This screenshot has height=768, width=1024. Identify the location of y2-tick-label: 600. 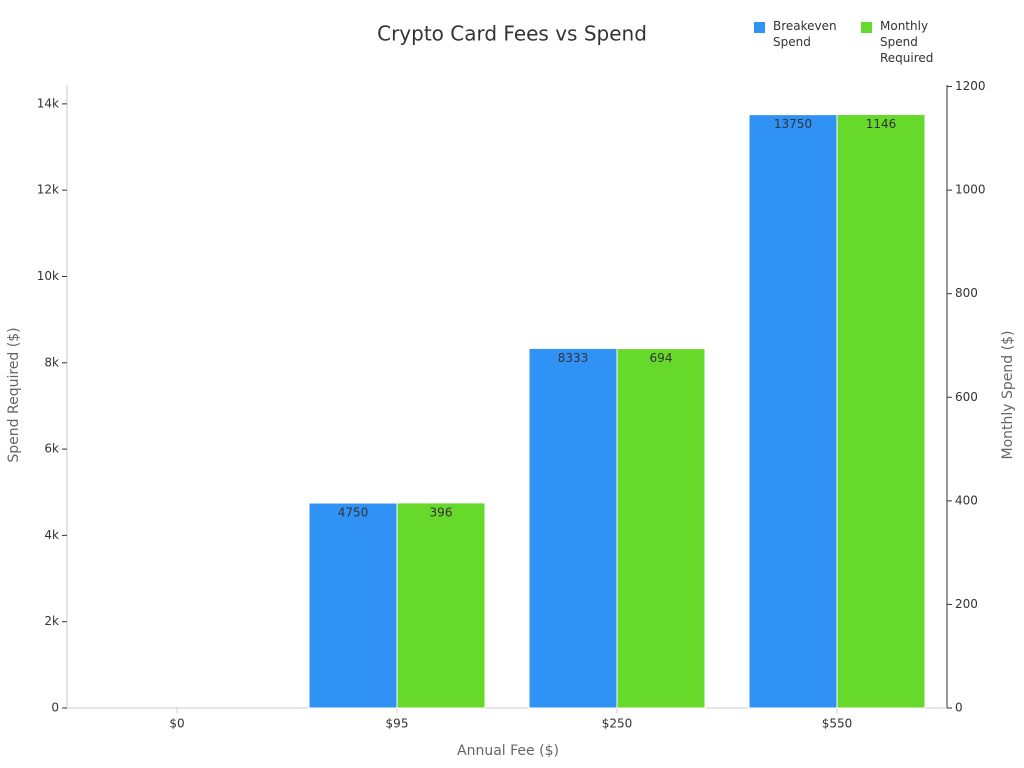
(966, 397).